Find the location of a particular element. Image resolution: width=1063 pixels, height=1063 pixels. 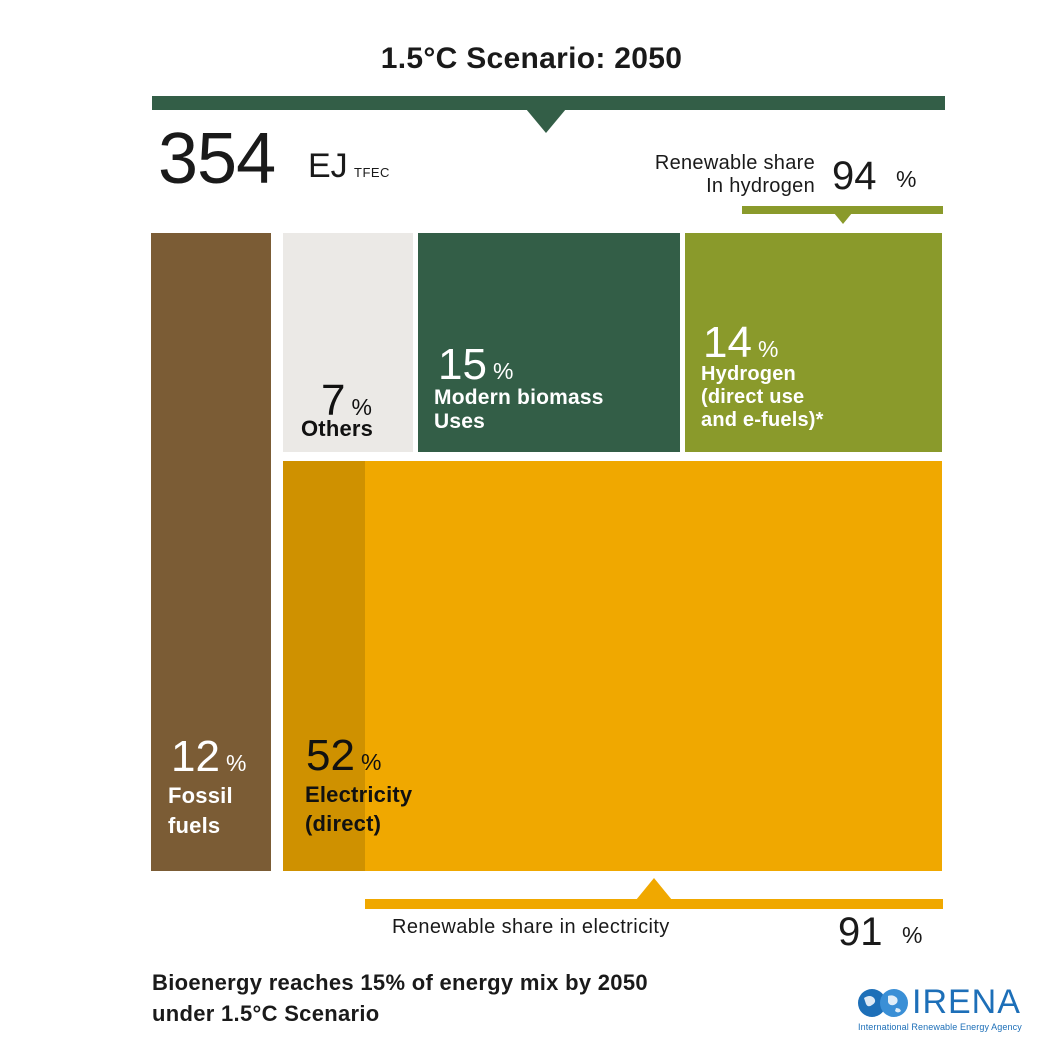

segment-fossil-fuels-label: Fossil fuels is located at coordinates (200, 811).